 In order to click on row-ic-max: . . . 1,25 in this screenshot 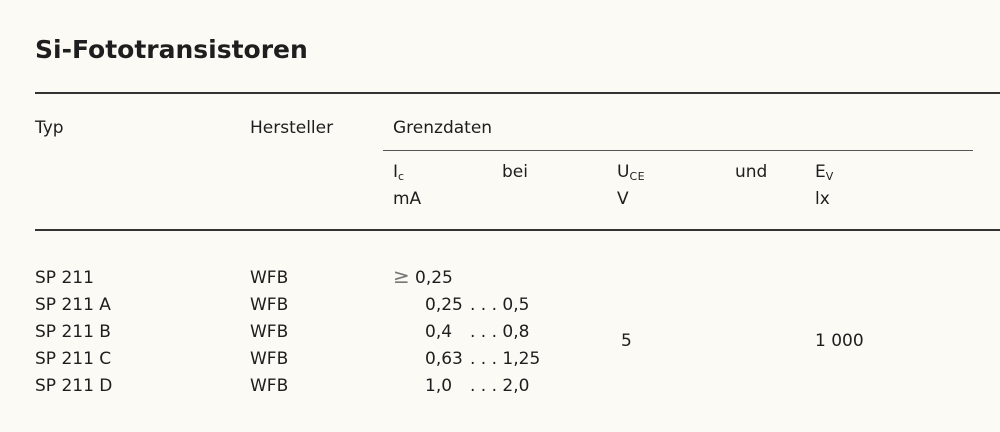, I will do `click(505, 359)`.